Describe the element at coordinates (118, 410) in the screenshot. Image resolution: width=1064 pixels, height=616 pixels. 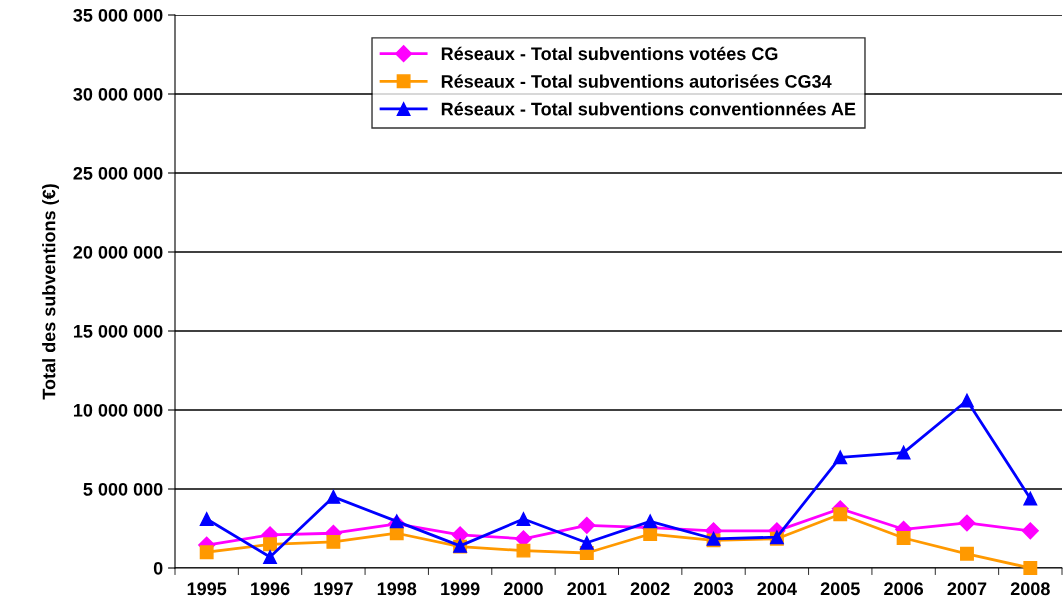
I see `y-tick-label: 10 000 000` at that location.